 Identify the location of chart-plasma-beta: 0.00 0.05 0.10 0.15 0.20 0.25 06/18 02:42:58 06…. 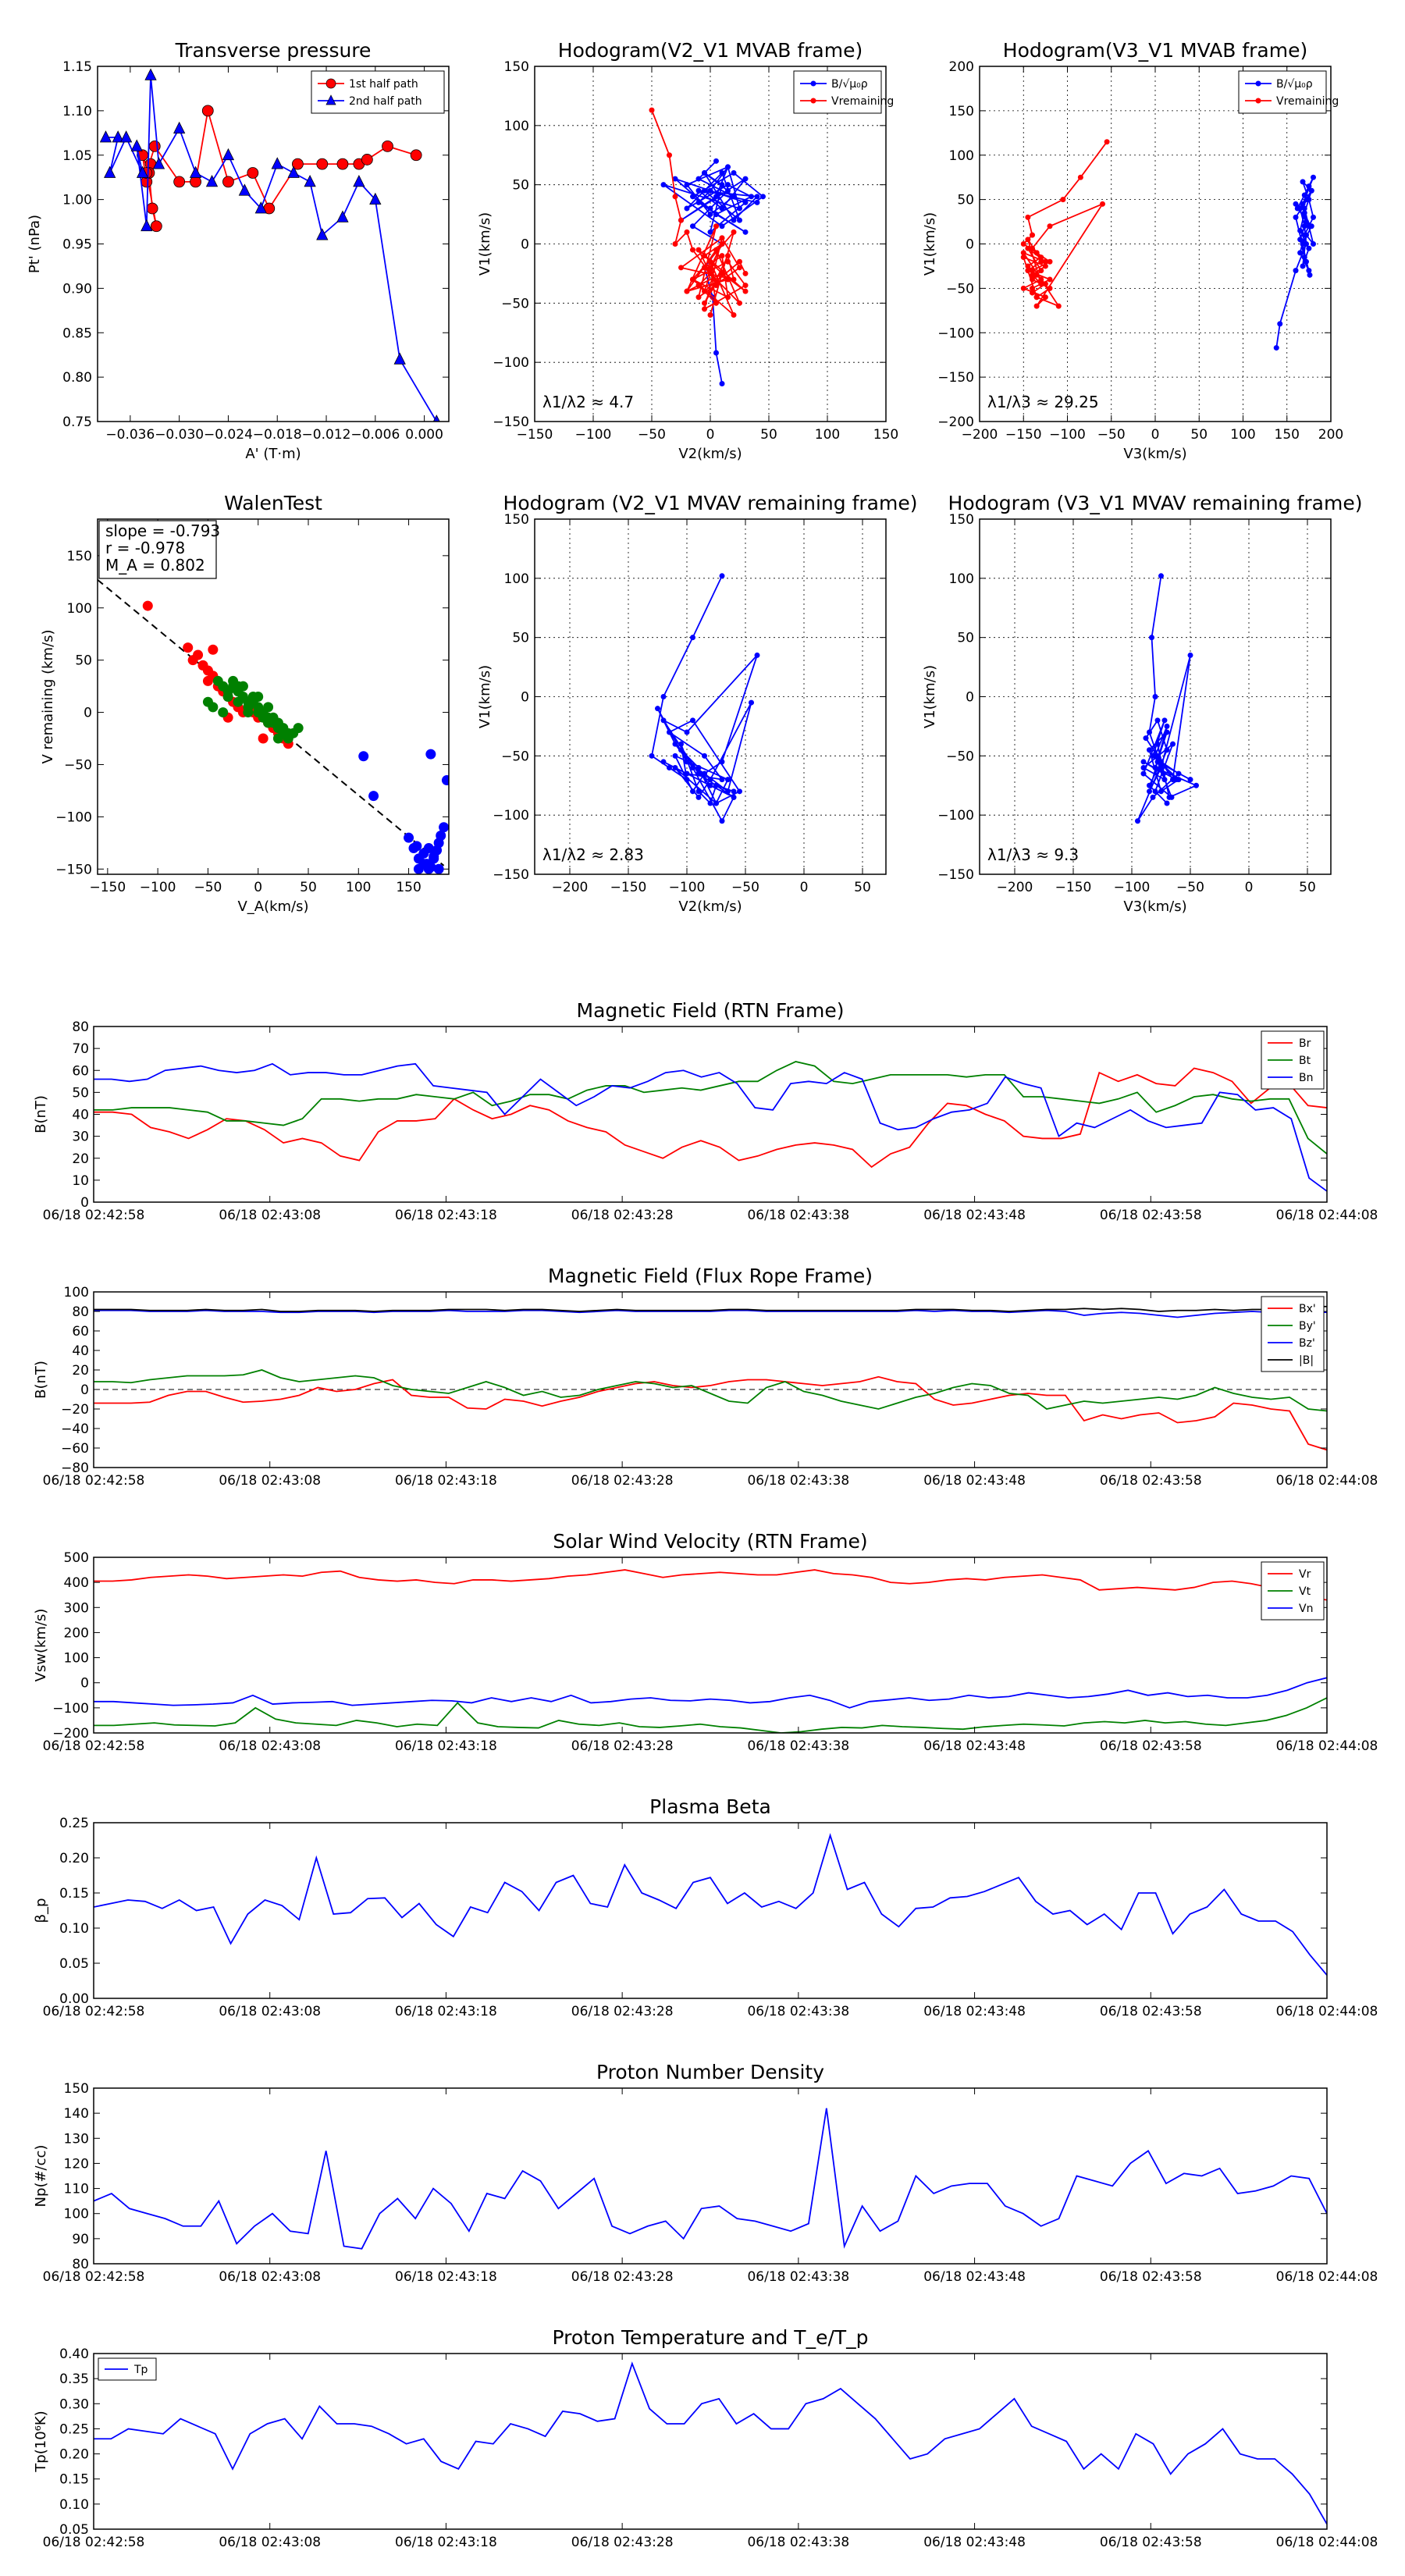
(706, 1907).